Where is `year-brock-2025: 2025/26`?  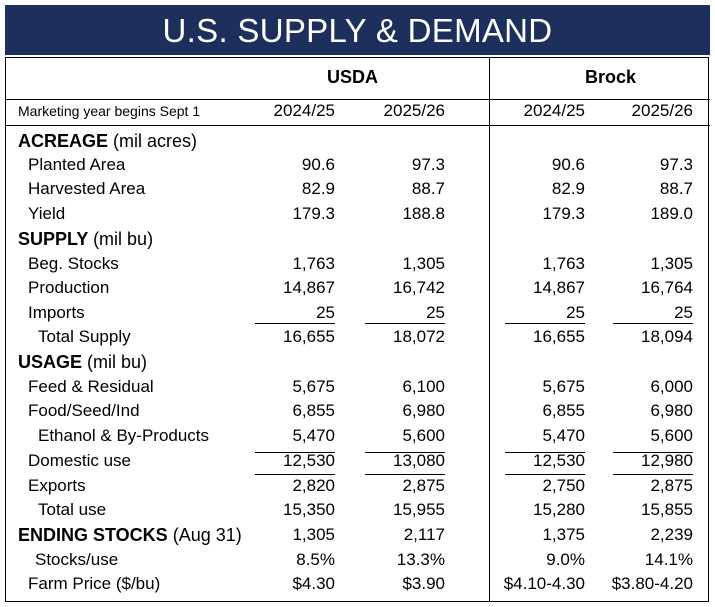 year-brock-2025: 2025/26 is located at coordinates (662, 110).